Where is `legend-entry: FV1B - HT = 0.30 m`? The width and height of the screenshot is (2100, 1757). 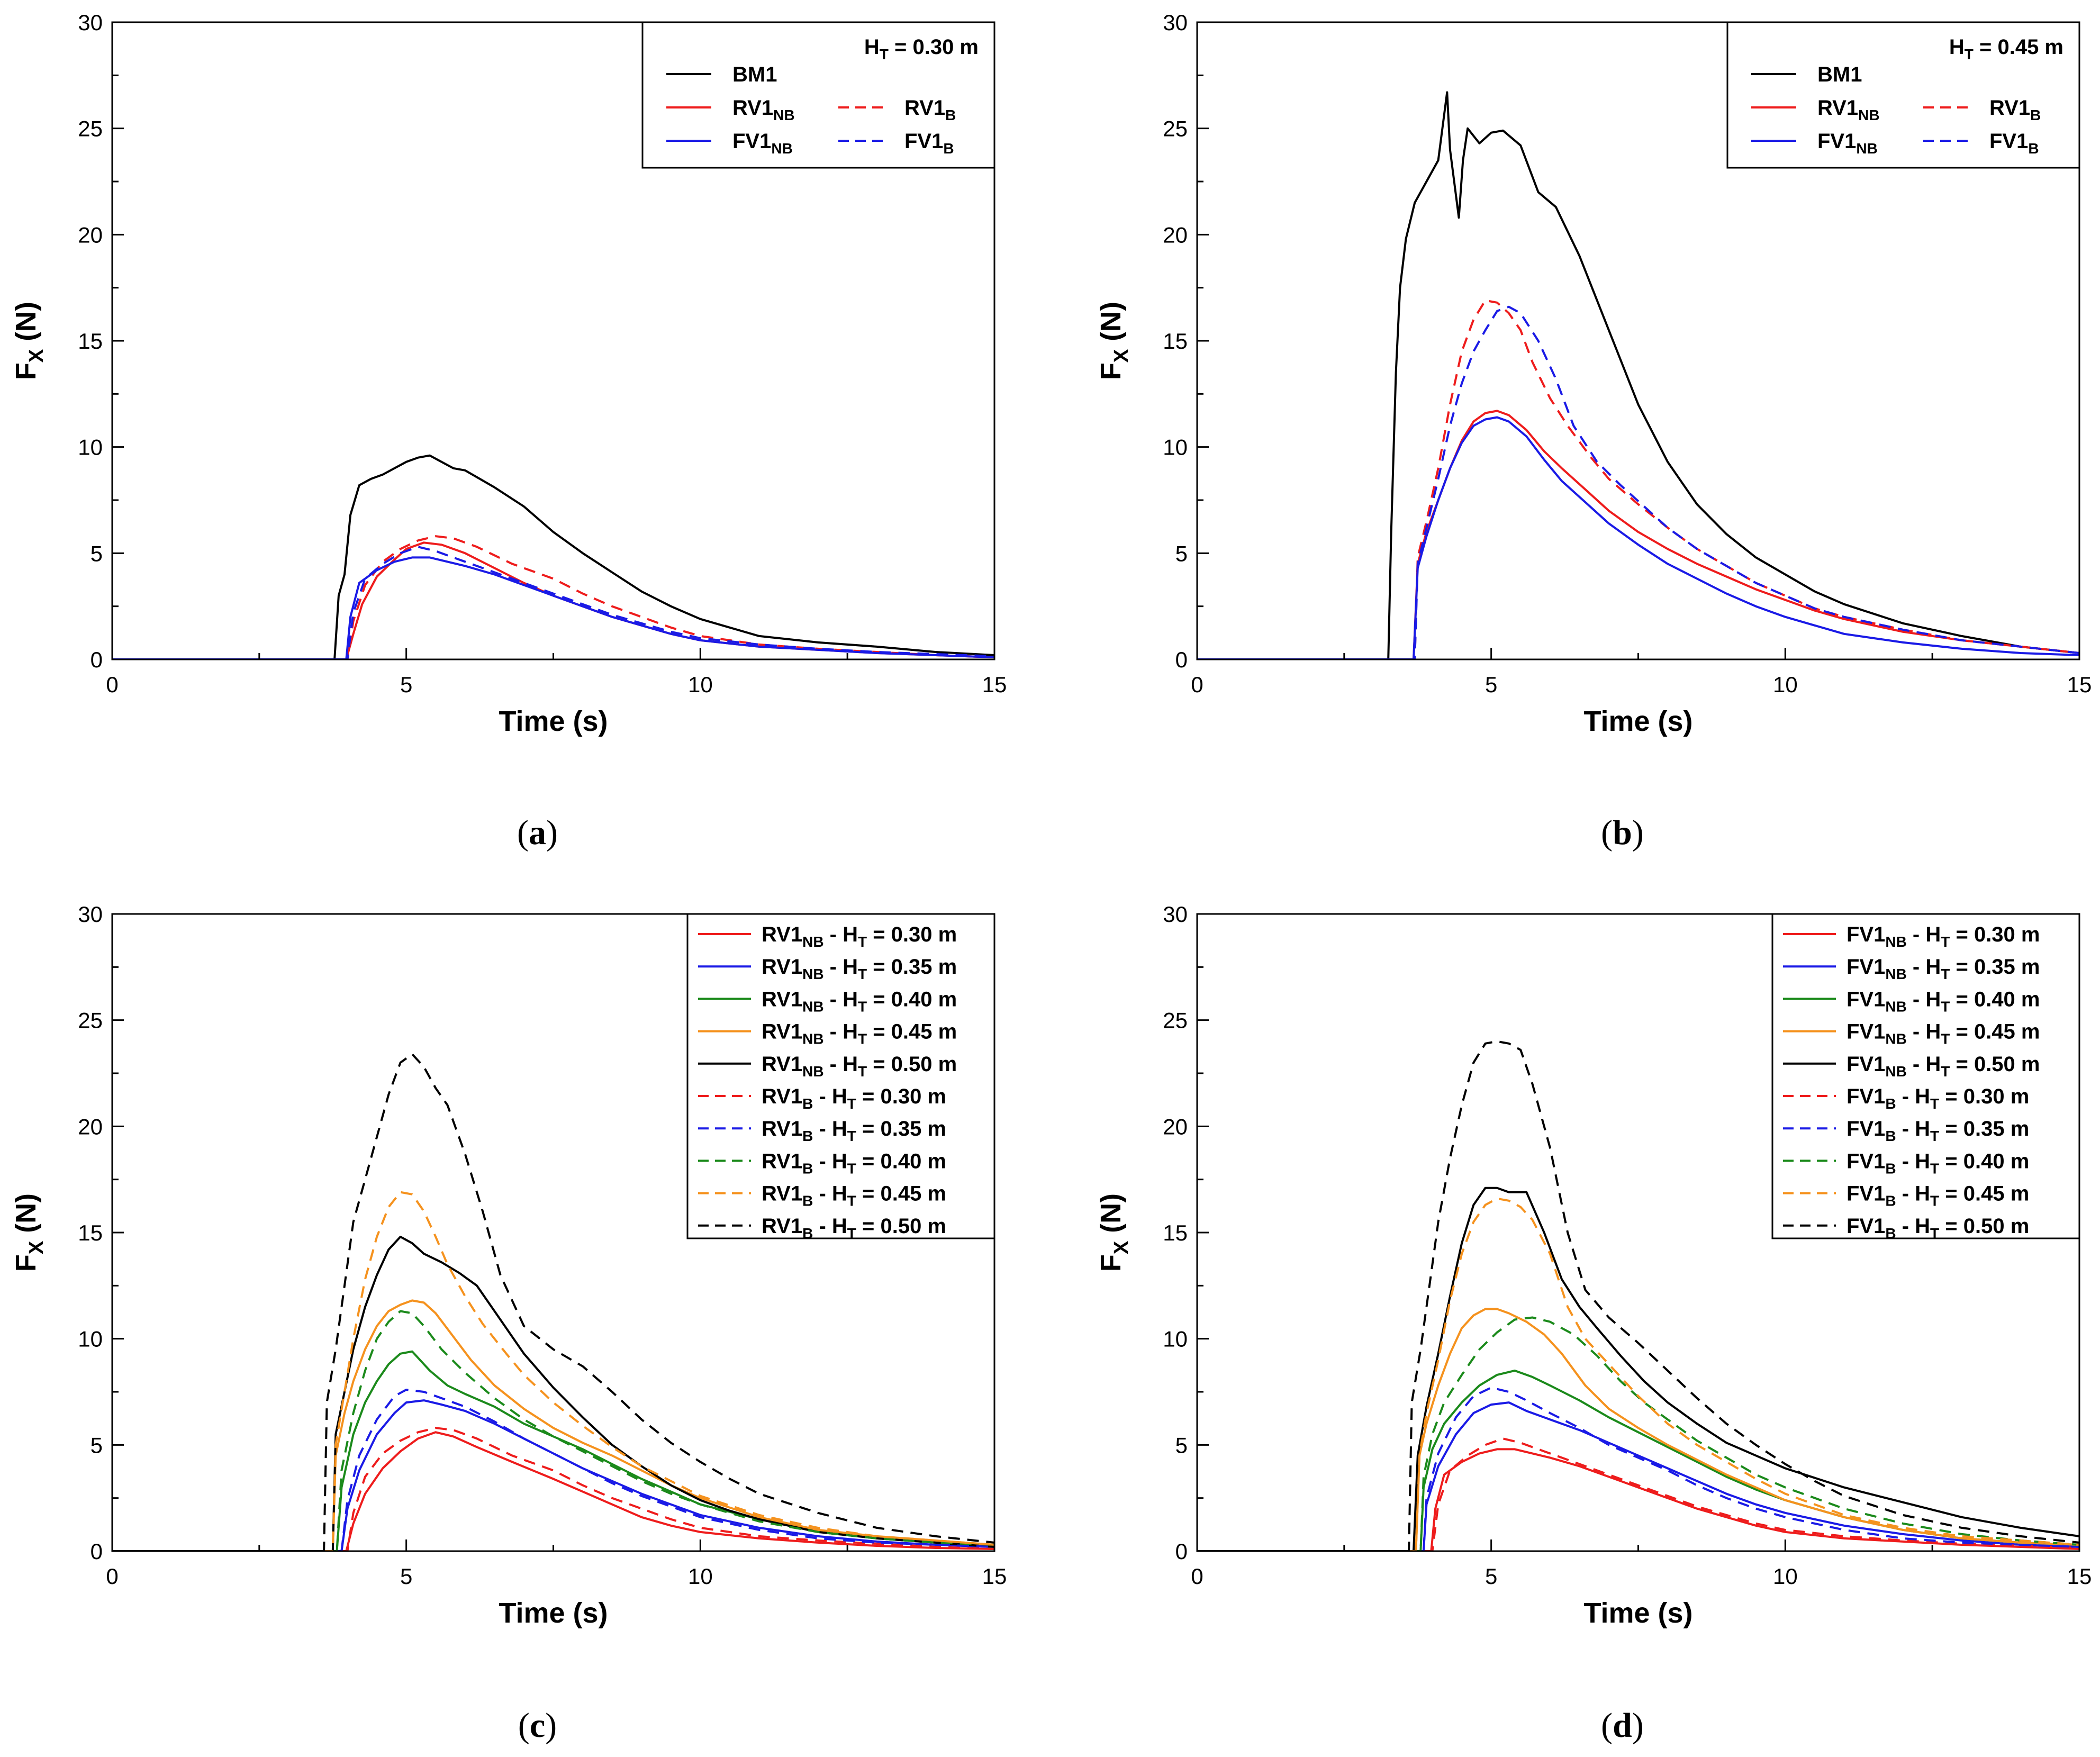 legend-entry: FV1B - HT = 0.30 m is located at coordinates (1937, 1098).